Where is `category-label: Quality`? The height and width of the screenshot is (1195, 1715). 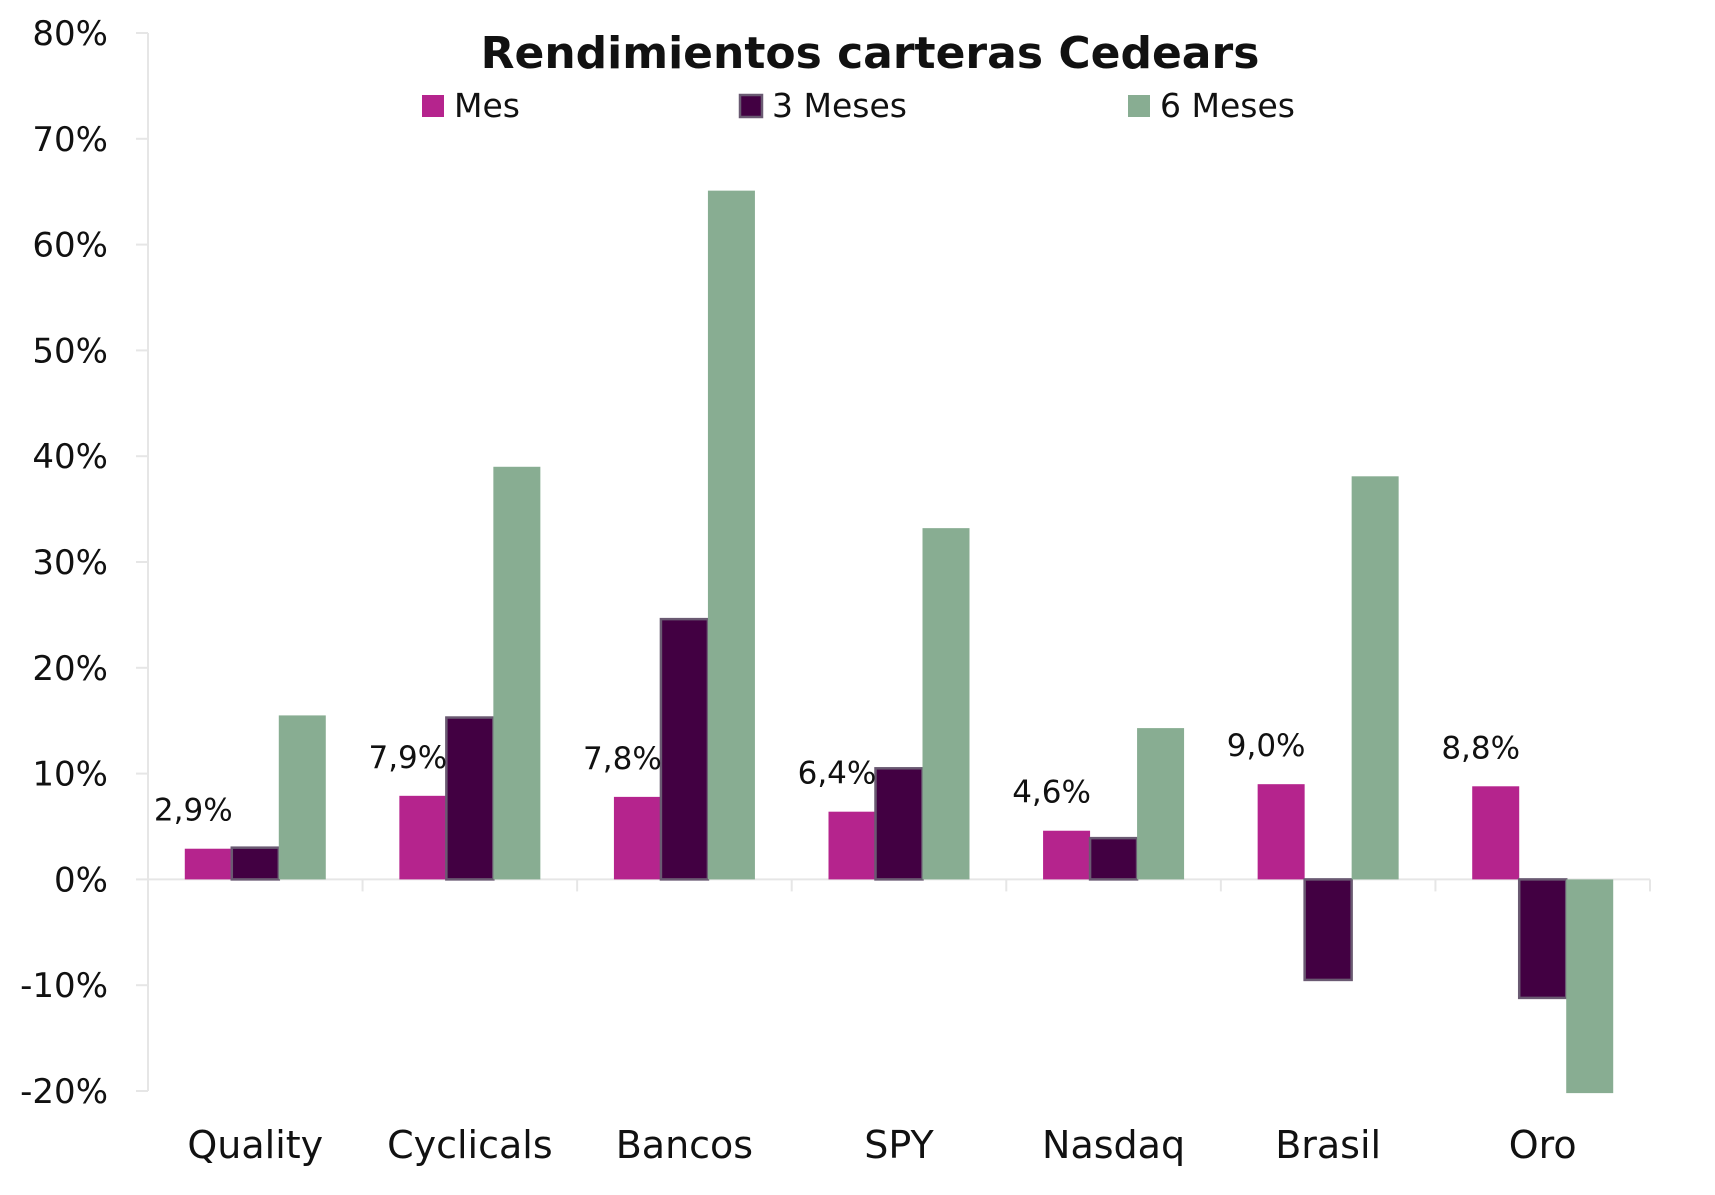 category-label: Quality is located at coordinates (255, 1145).